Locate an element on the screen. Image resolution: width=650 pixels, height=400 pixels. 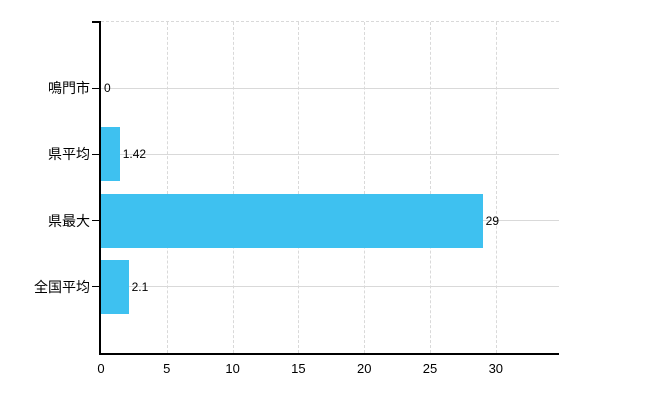
x-axis-tick-label: 10 is located at coordinates (232, 368).